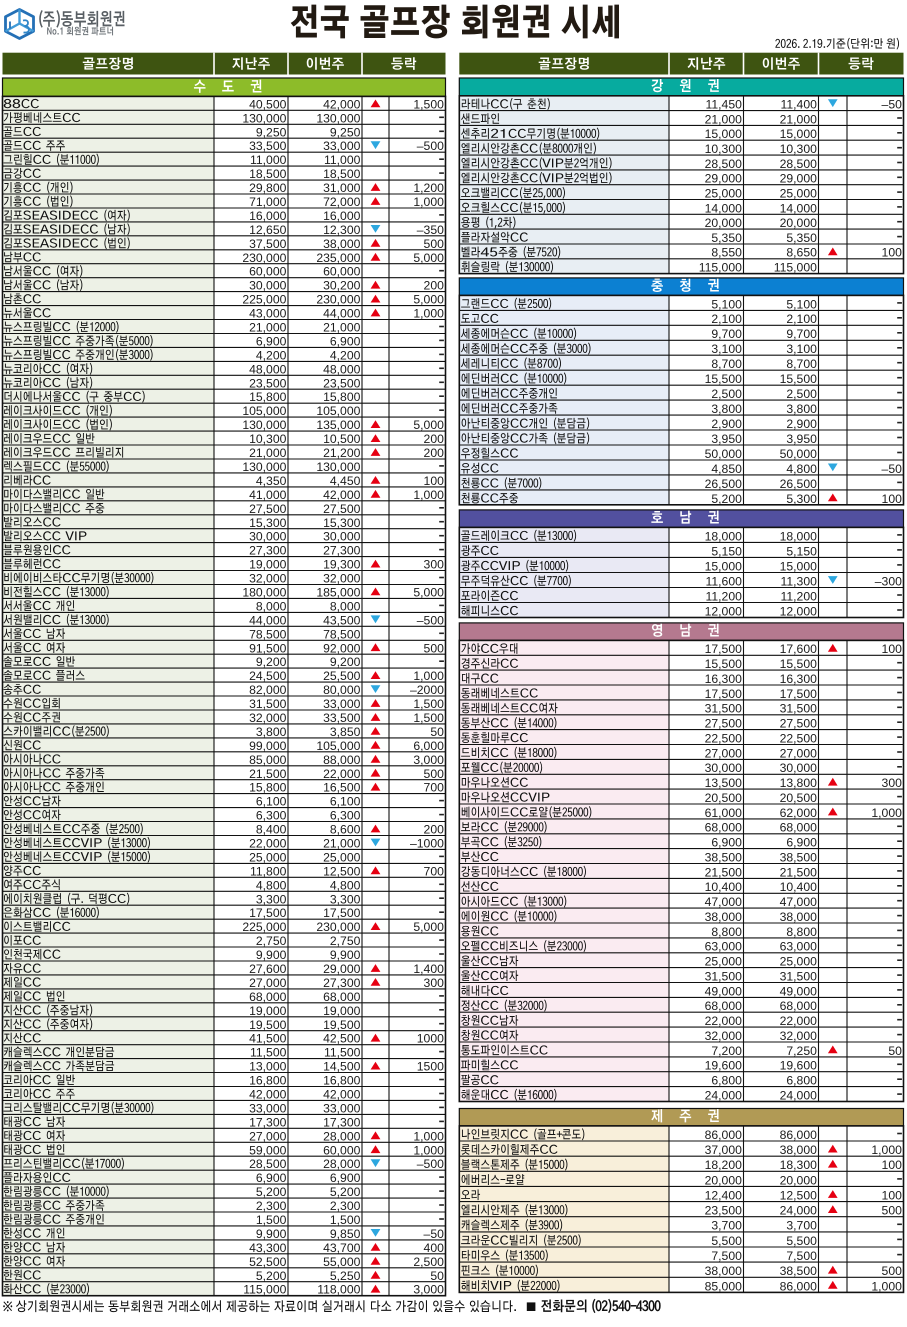 This screenshot has width=907, height=1327. Describe the element at coordinates (434, 1248) in the screenshot. I see `svg-text: 400` at that location.